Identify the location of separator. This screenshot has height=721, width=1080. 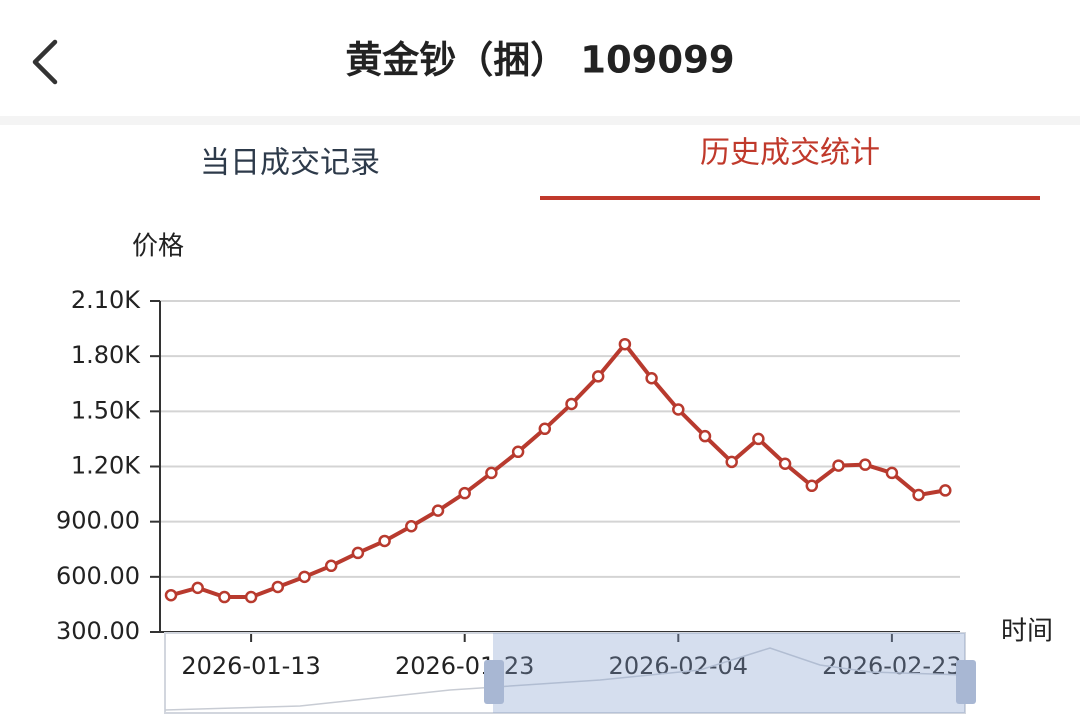
(540, 120).